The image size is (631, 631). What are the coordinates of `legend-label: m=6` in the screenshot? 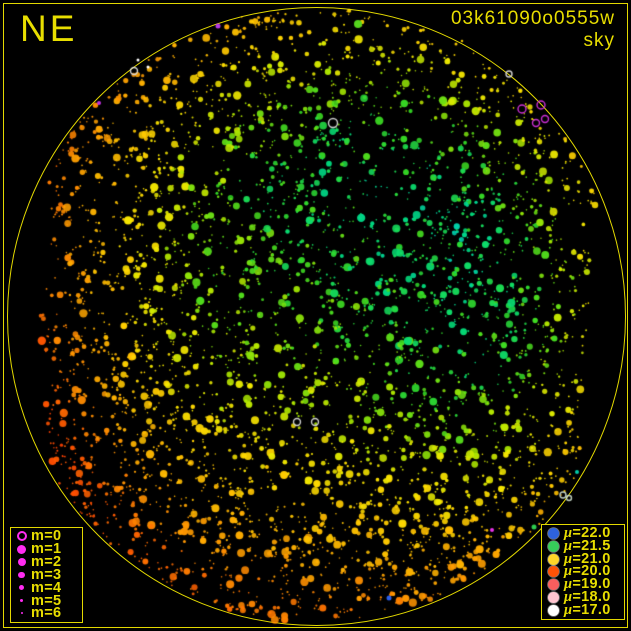 It's located at (46, 613).